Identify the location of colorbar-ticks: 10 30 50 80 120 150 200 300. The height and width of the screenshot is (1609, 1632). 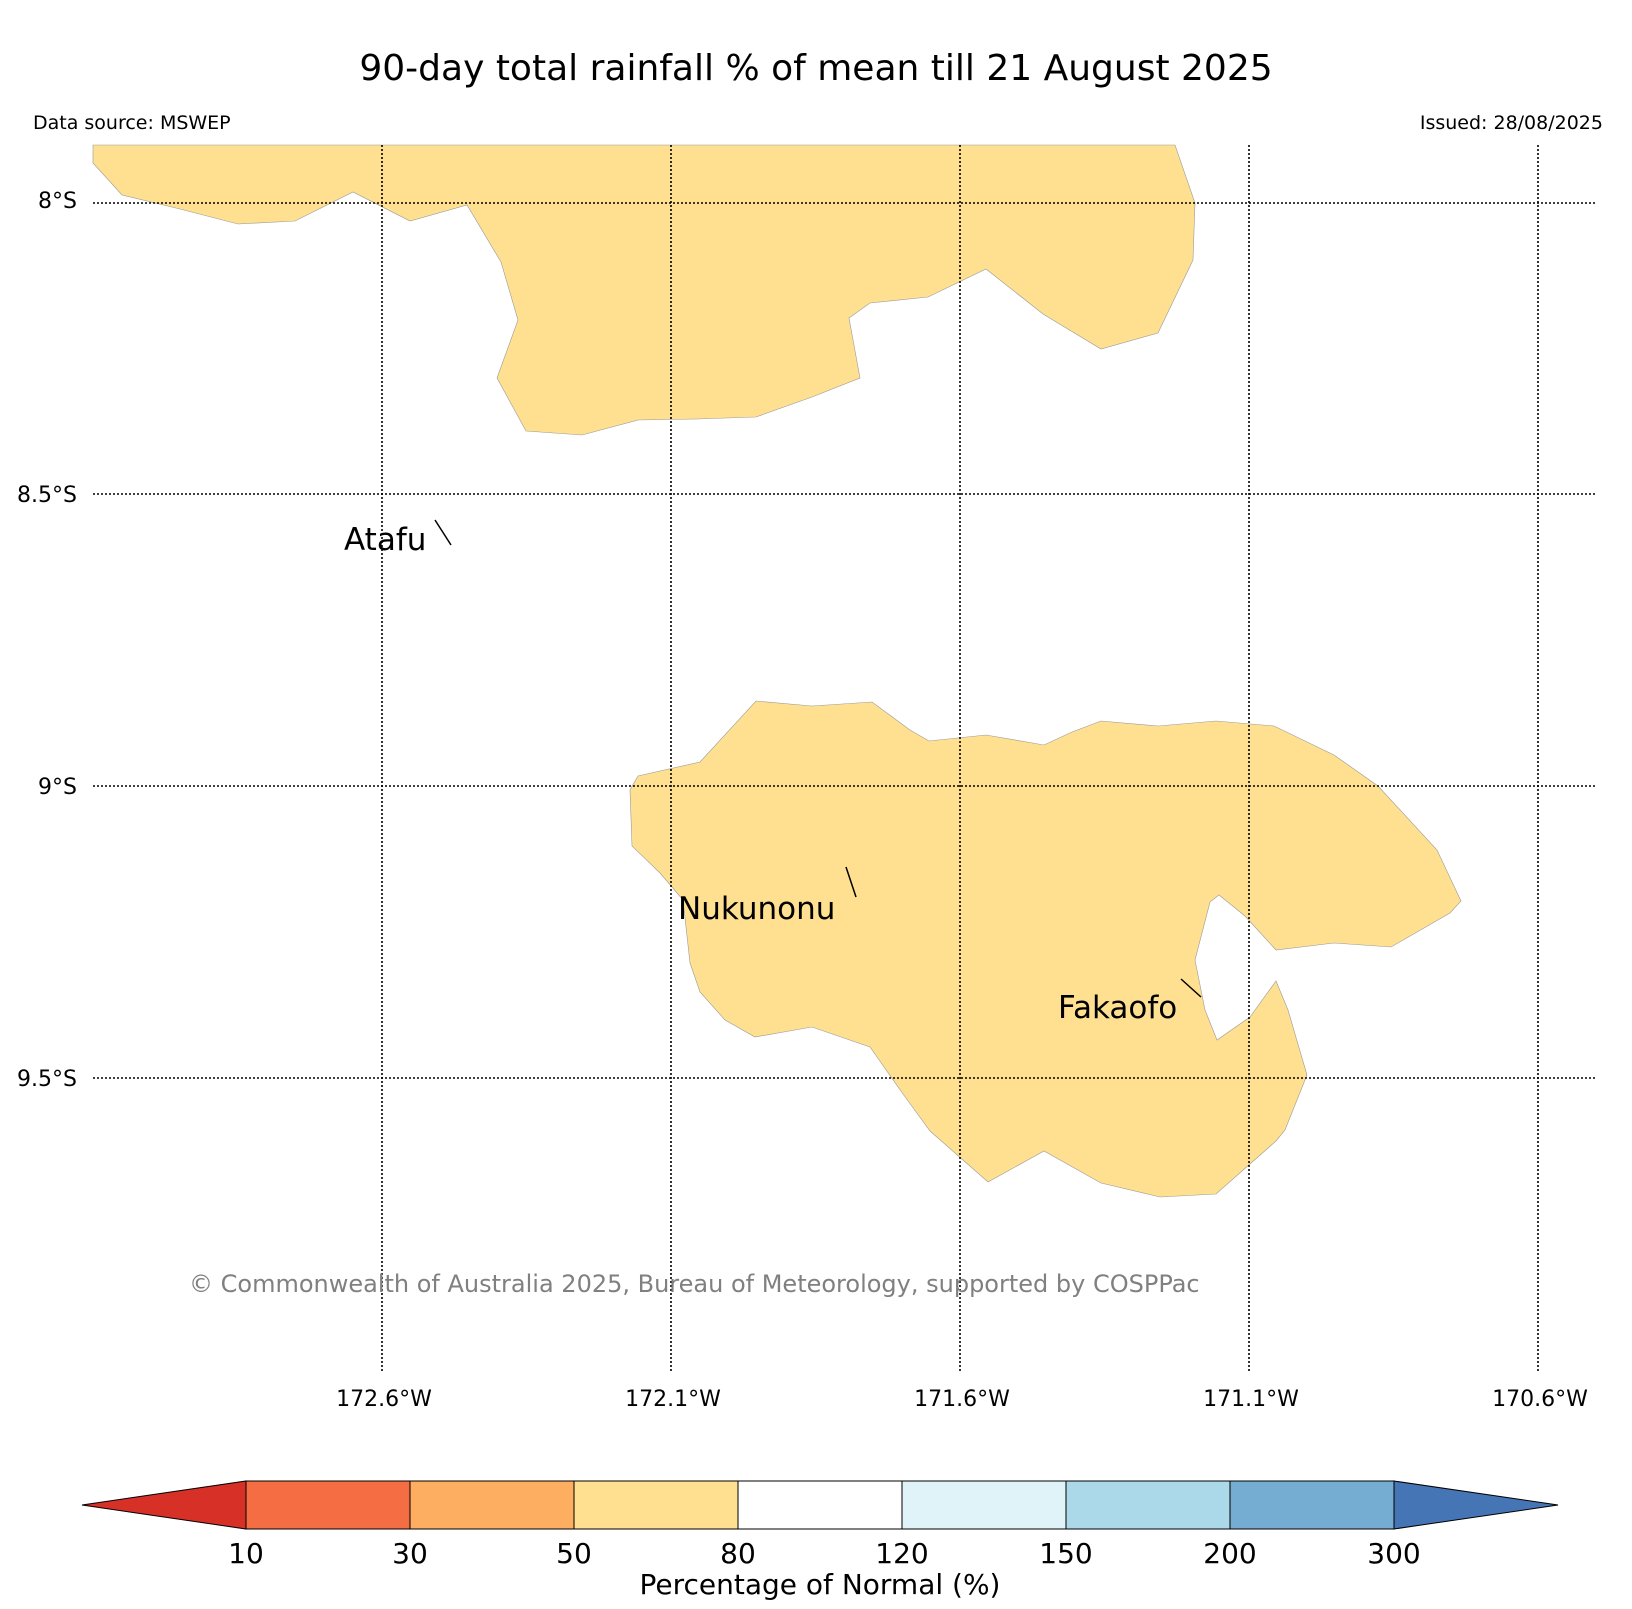
(824, 1553).